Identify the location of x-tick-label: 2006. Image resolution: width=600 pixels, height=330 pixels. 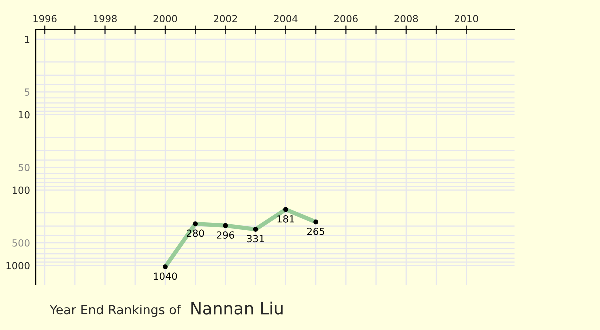
(346, 19).